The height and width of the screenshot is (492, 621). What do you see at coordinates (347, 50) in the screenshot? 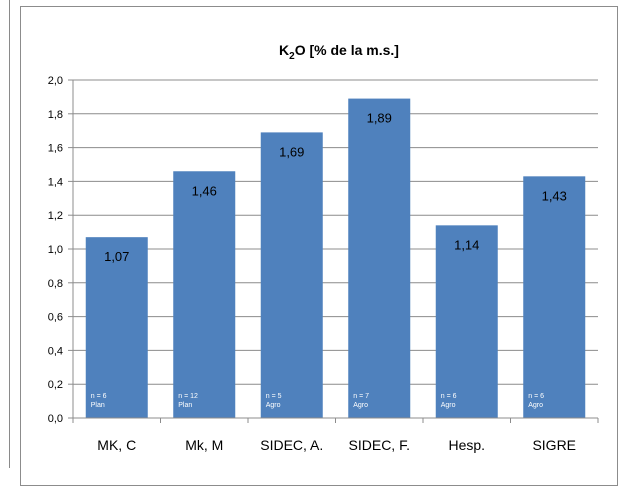
I see `chart-title-rest: O [% de la m.s.]` at bounding box center [347, 50].